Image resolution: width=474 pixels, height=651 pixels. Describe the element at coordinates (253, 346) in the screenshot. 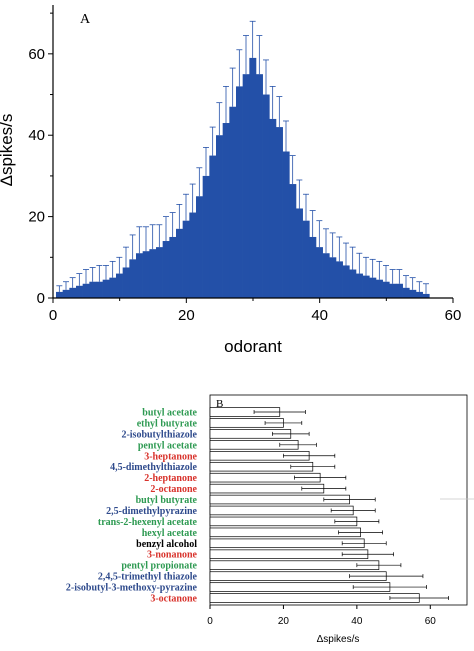

I see `panel-a-xlabel: odorant` at that location.